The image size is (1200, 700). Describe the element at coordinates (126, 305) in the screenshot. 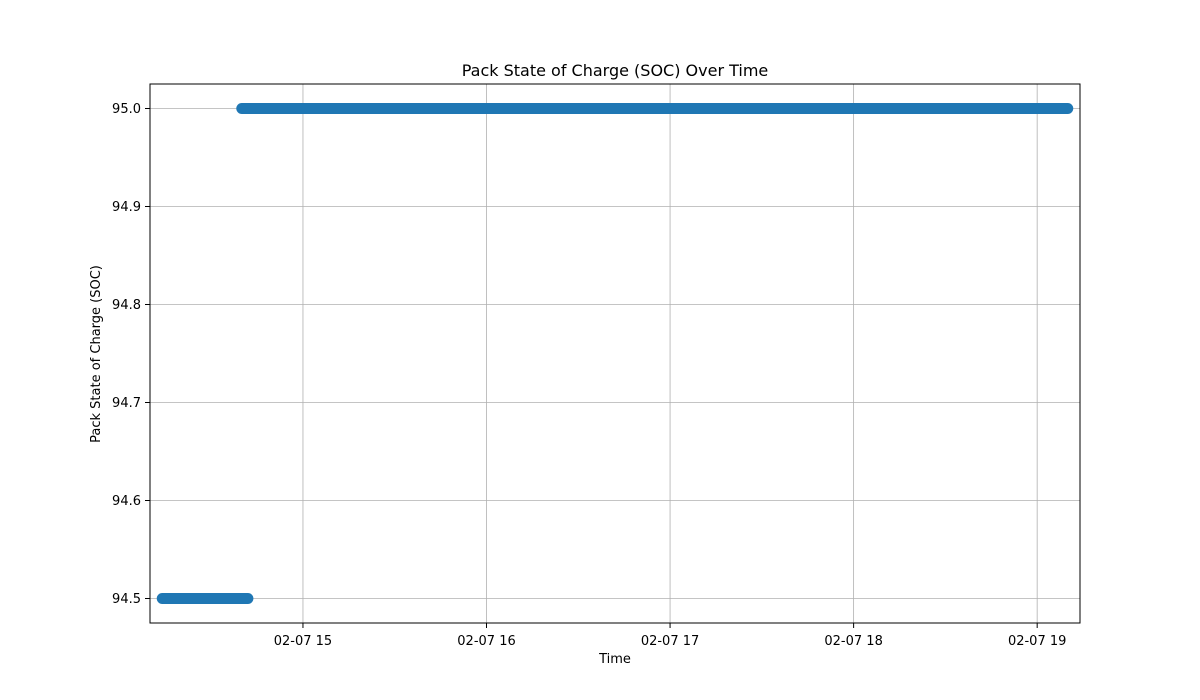

I see `y-tick-label: 94.8` at that location.